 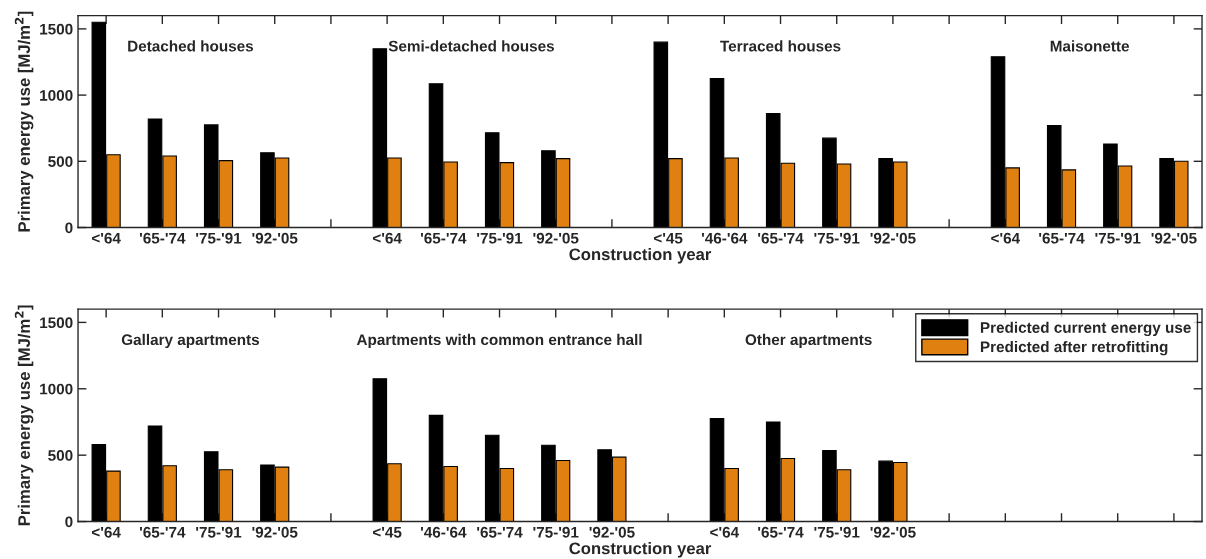 I want to click on annotation: Semi-detached houses, so click(x=471, y=46).